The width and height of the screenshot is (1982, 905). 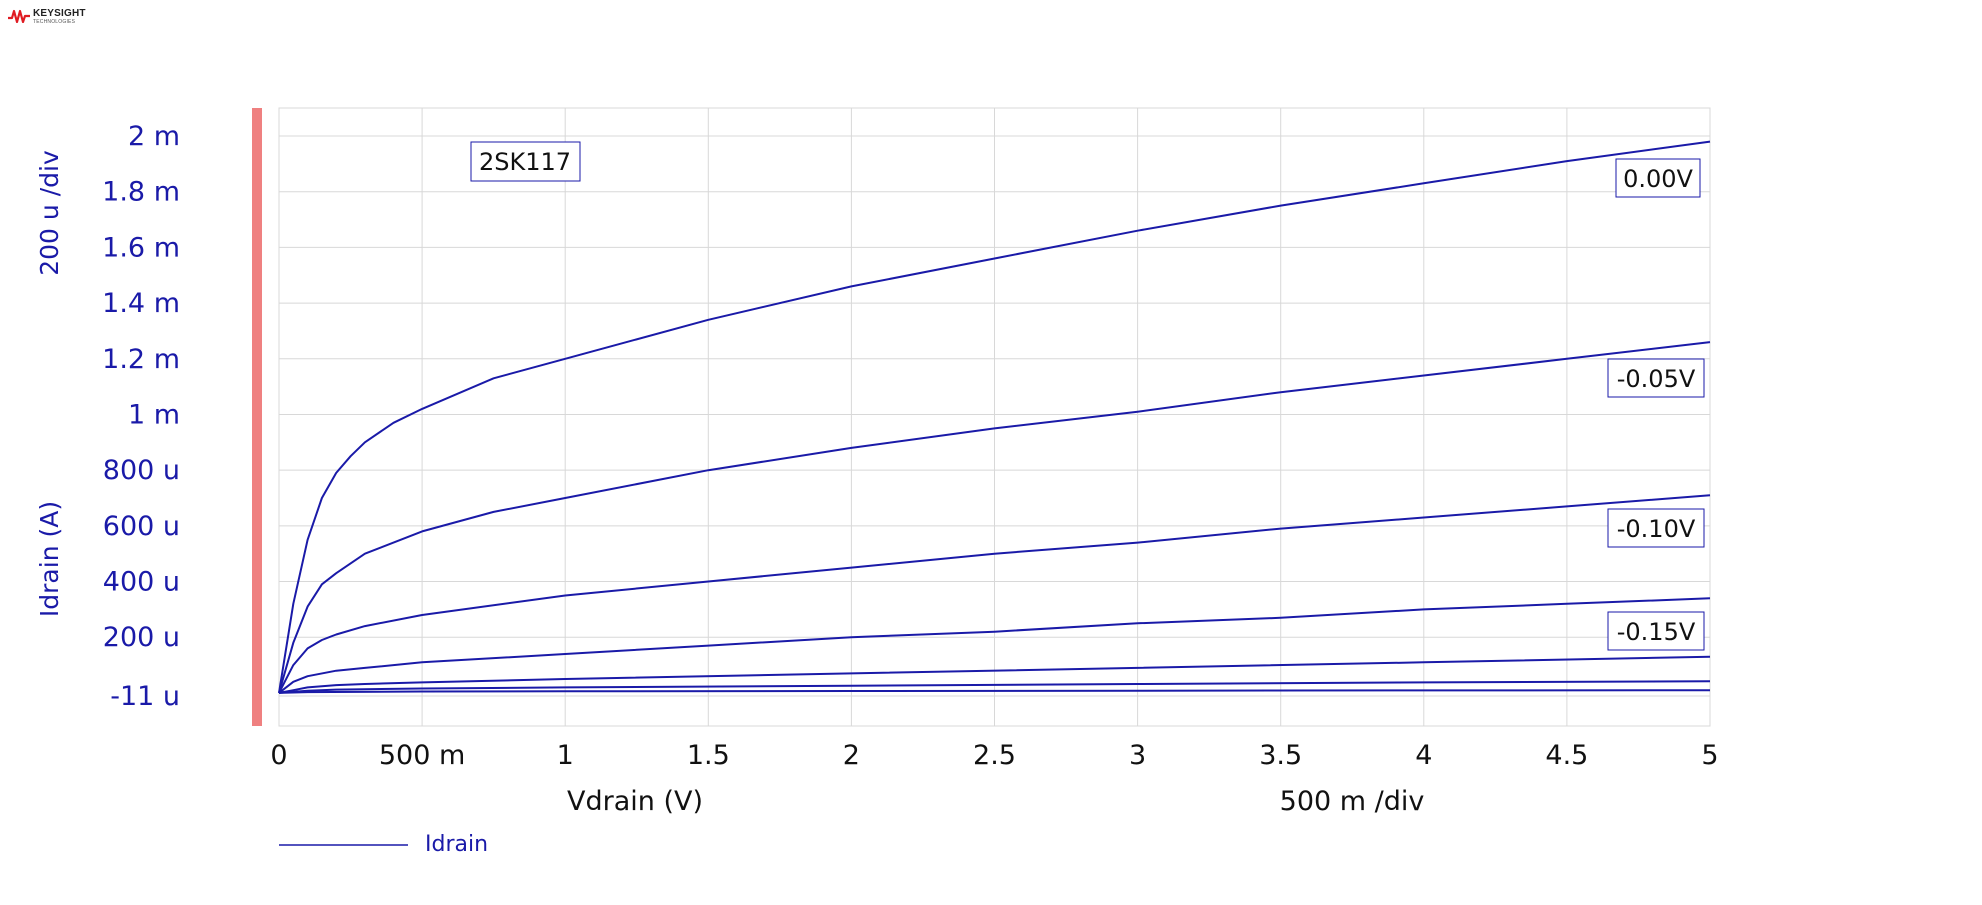 I want to click on y-tick-label: -11 u, so click(x=145, y=696).